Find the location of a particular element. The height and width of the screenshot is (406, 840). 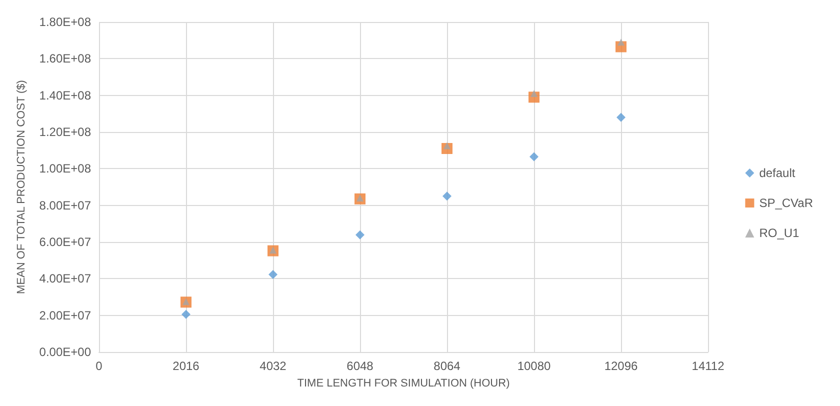

legend-label: SP_CVaR is located at coordinates (786, 203).